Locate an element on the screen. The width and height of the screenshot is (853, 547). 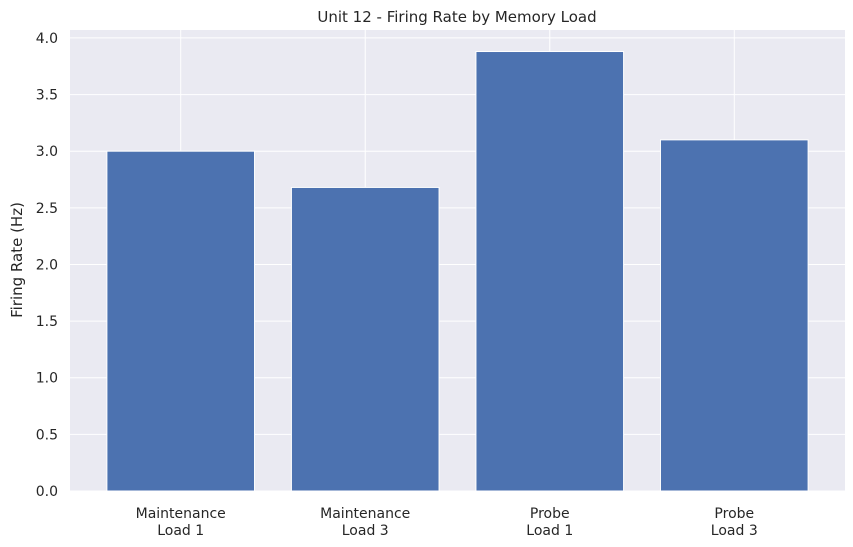
x-tick-label: Probe Load 3 is located at coordinates (734, 522).